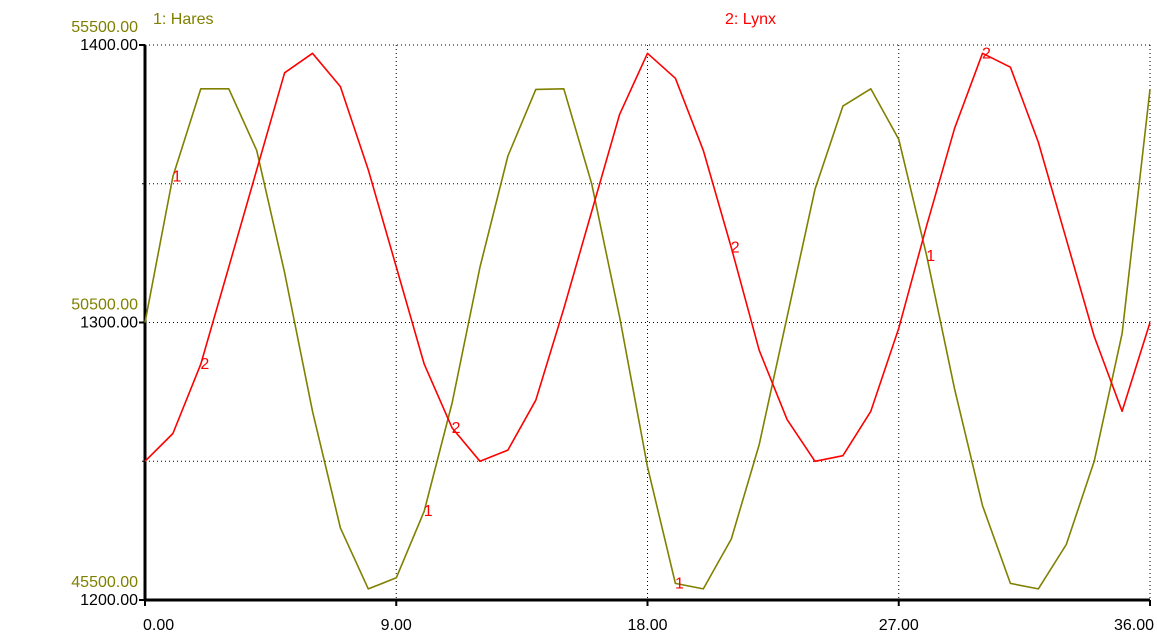 This screenshot has width=1157, height=639. I want to click on x-tick-label: 36.00, so click(1134, 625).